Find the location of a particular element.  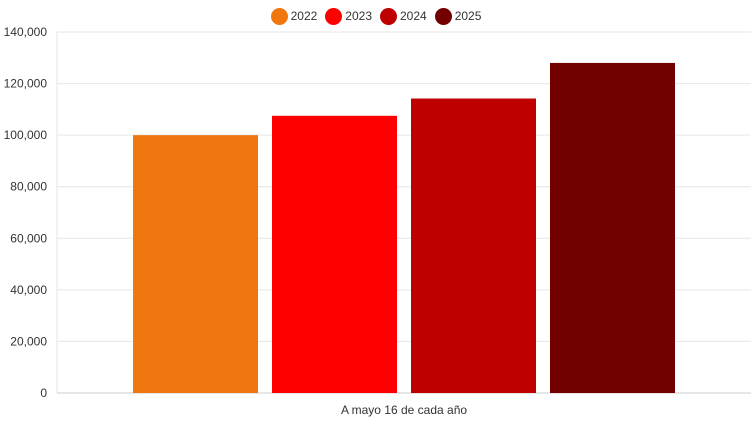

legend-item-2025: 2025 is located at coordinates (458, 16).